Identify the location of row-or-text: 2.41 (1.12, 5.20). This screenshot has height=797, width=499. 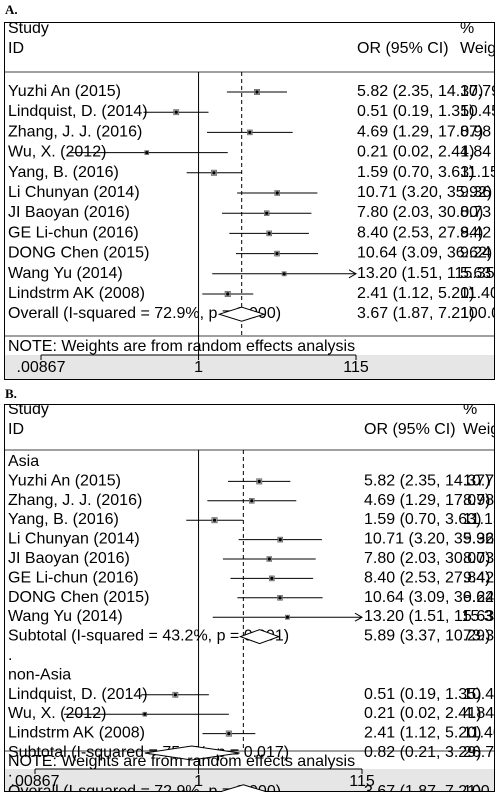
(415, 293).